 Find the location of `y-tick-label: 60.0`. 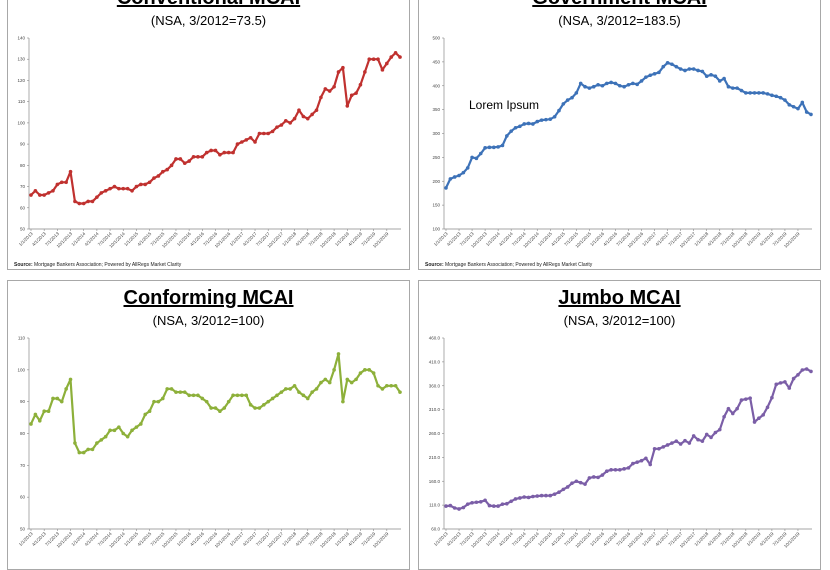

y-tick-label: 60.0 is located at coordinates (435, 529).